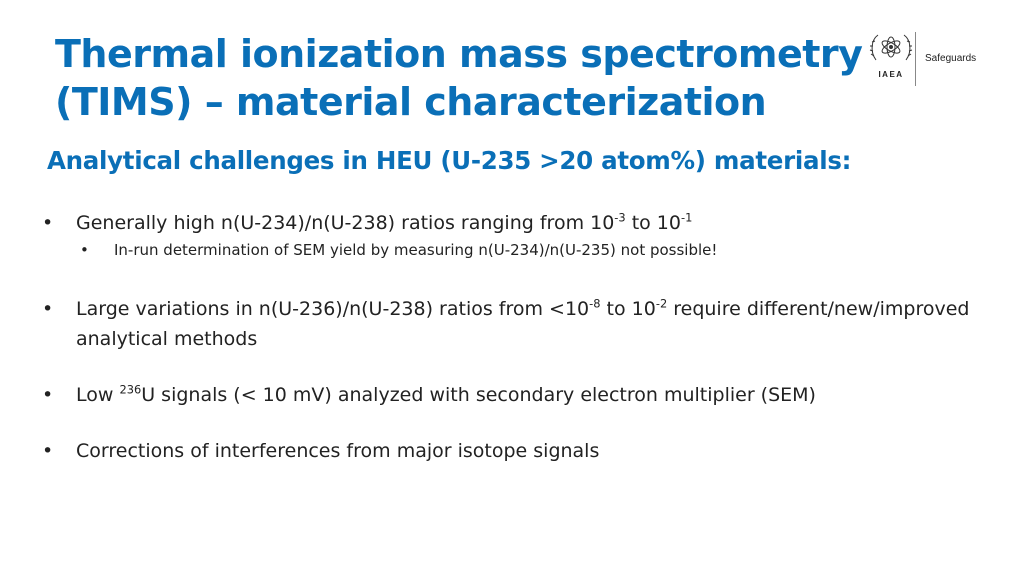 The width and height of the screenshot is (1024, 576). I want to click on title-line-1: Thermal ionization mass spectrometry, so click(459, 54).